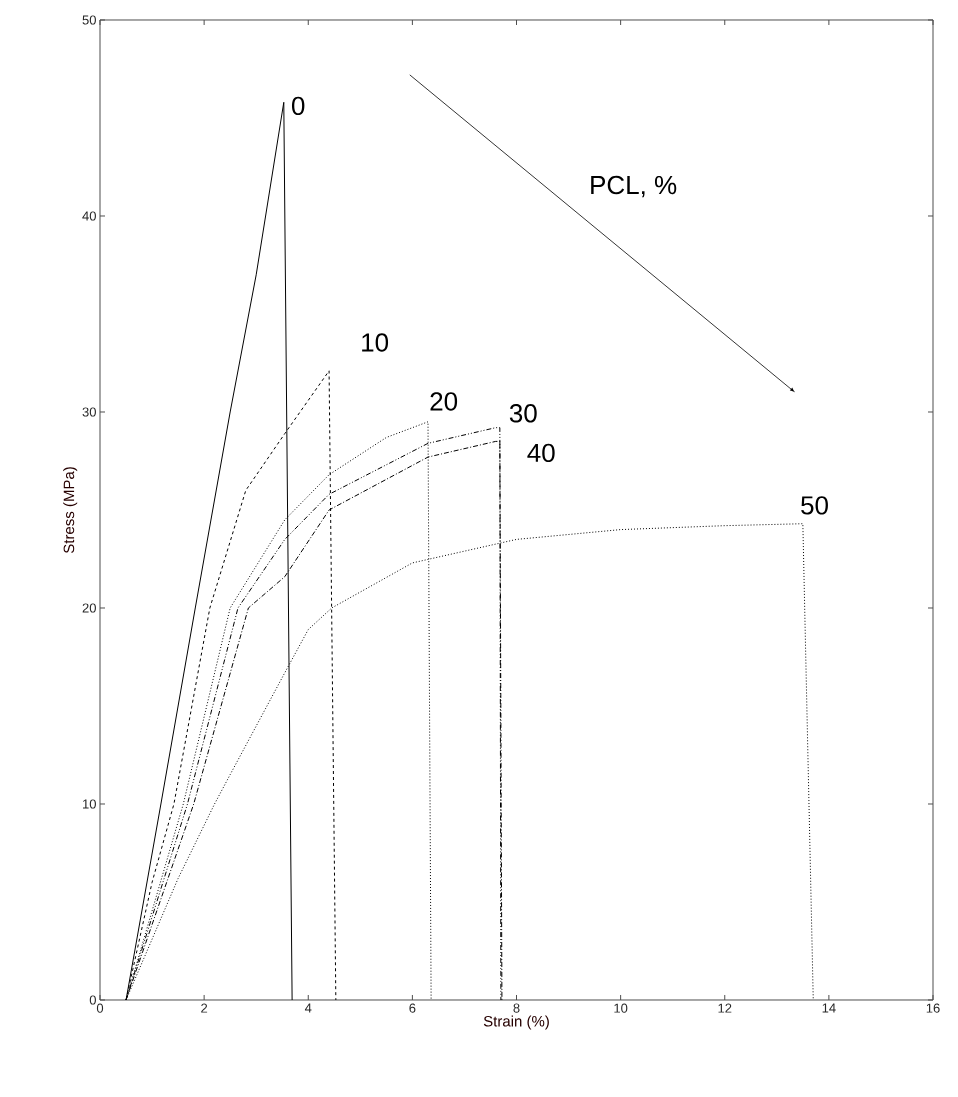 Image resolution: width=958 pixels, height=1097 pixels. What do you see at coordinates (814, 505) in the screenshot?
I see `series-label: 50` at bounding box center [814, 505].